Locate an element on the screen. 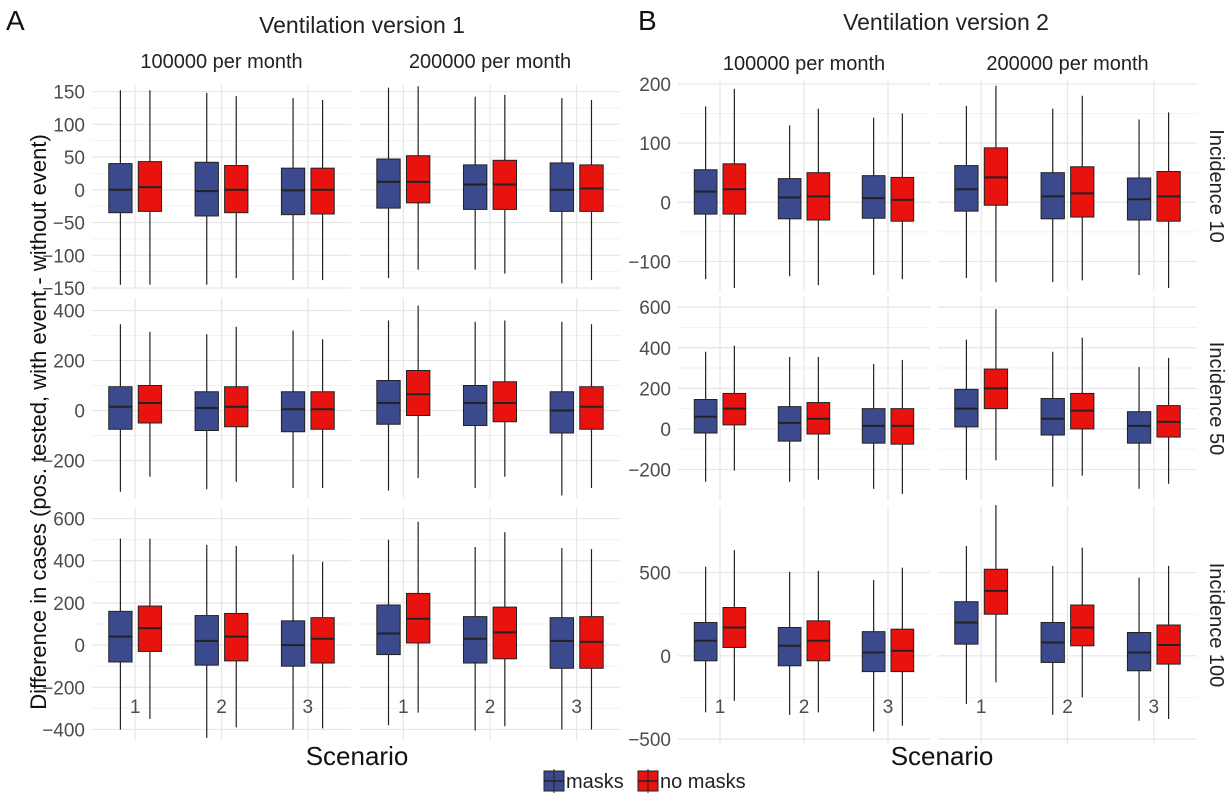 The width and height of the screenshot is (1228, 795). y-tick-label: −150 is located at coordinates (63, 289).